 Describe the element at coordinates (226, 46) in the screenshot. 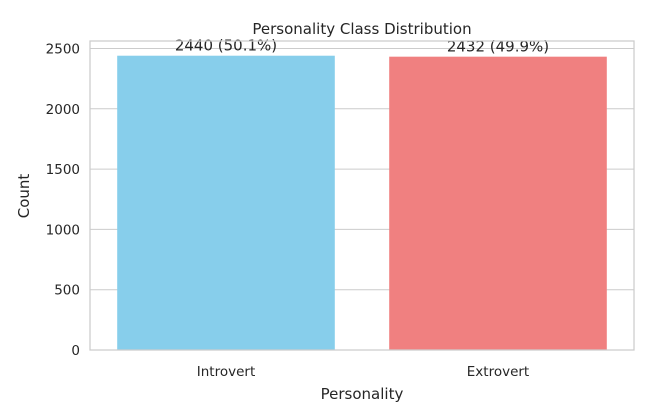

I see `data-label: 2440 (50.1%)` at that location.